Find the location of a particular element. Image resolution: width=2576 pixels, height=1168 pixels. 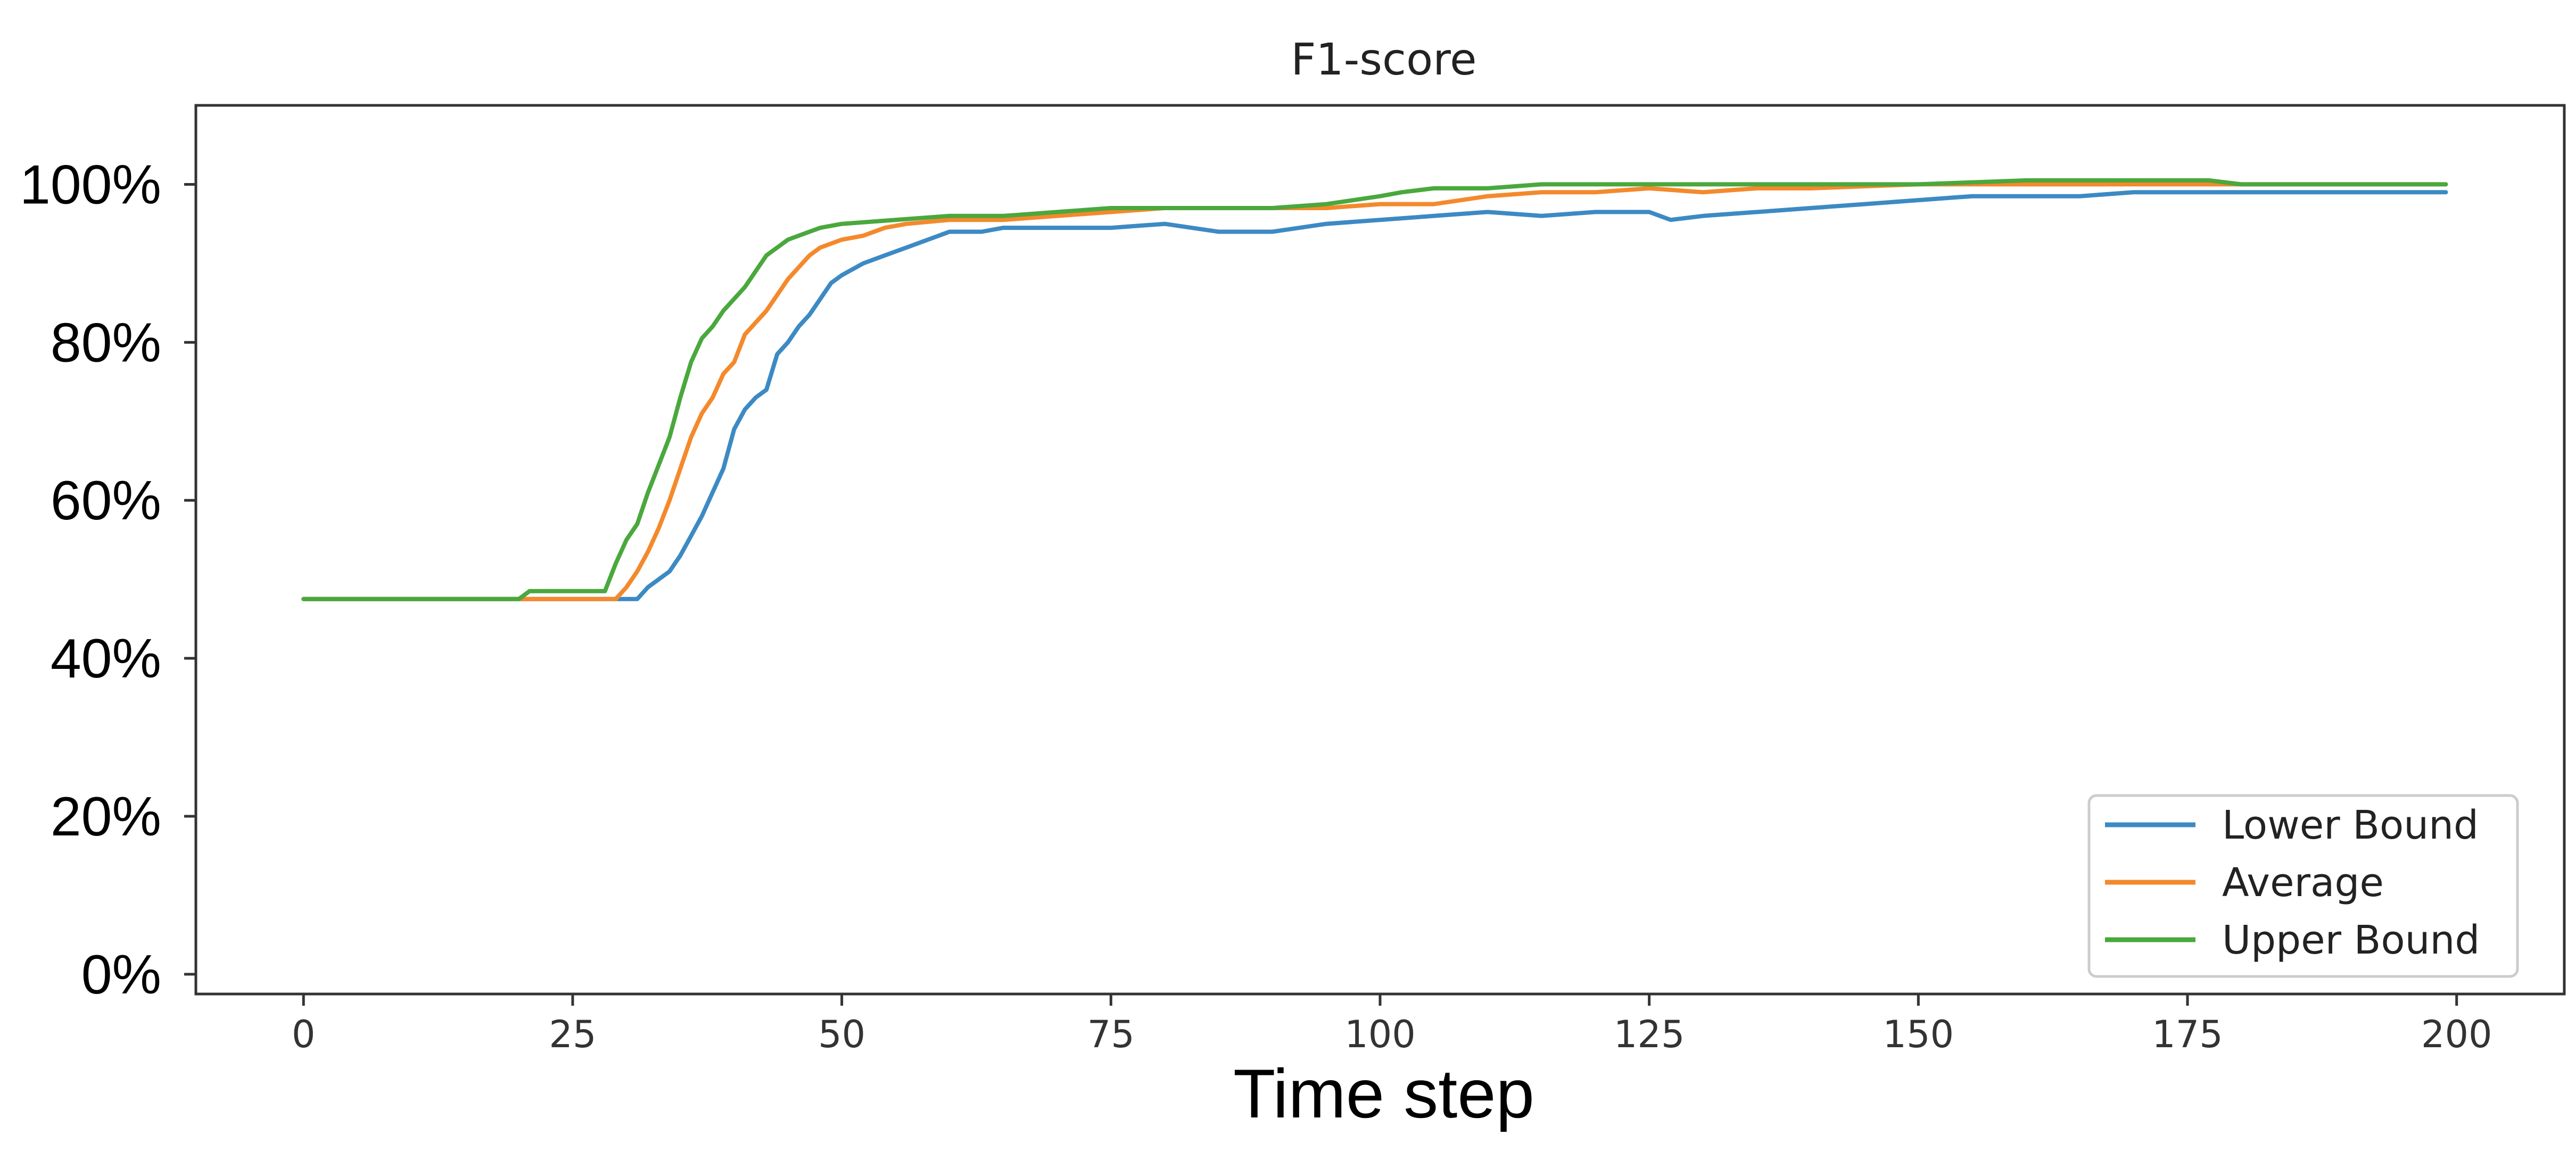

y-tick-label: 60% is located at coordinates (106, 501).